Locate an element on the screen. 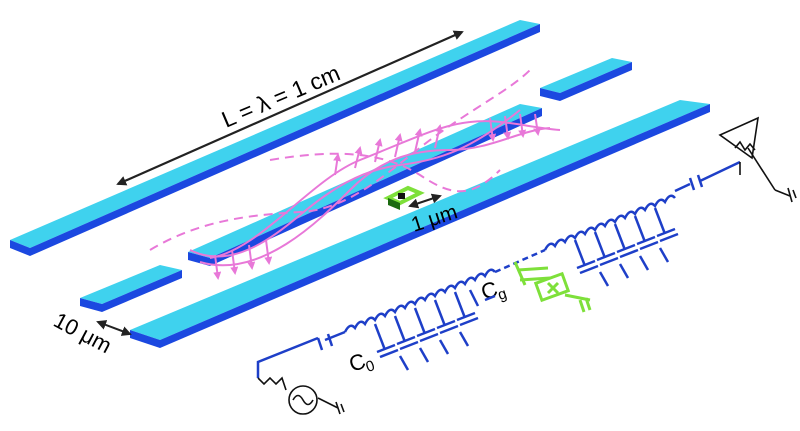  detector-icon is located at coordinates (757, 159).